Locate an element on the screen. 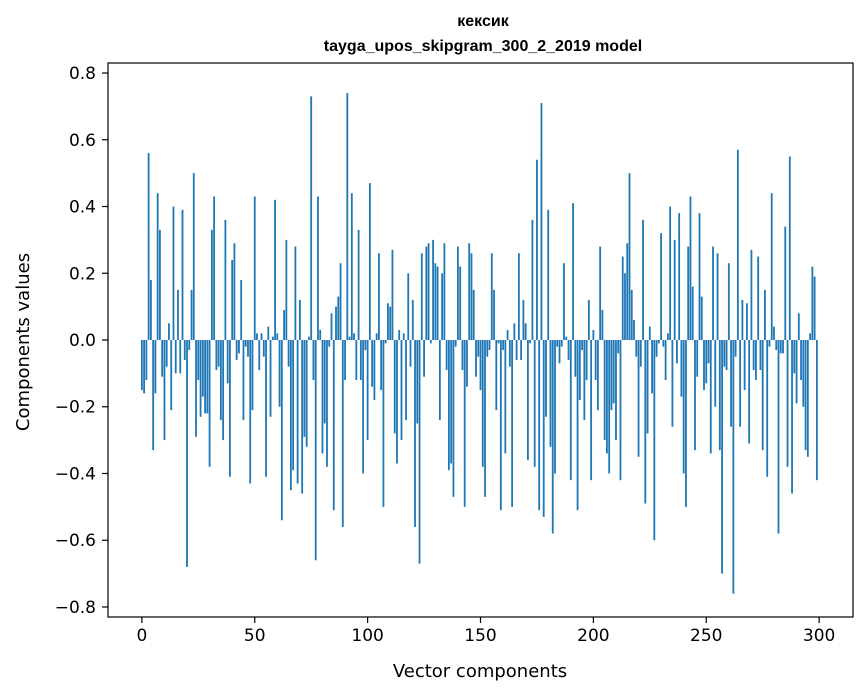 The height and width of the screenshot is (696, 867). y-tick-label: 0.6 is located at coordinates (82, 141).